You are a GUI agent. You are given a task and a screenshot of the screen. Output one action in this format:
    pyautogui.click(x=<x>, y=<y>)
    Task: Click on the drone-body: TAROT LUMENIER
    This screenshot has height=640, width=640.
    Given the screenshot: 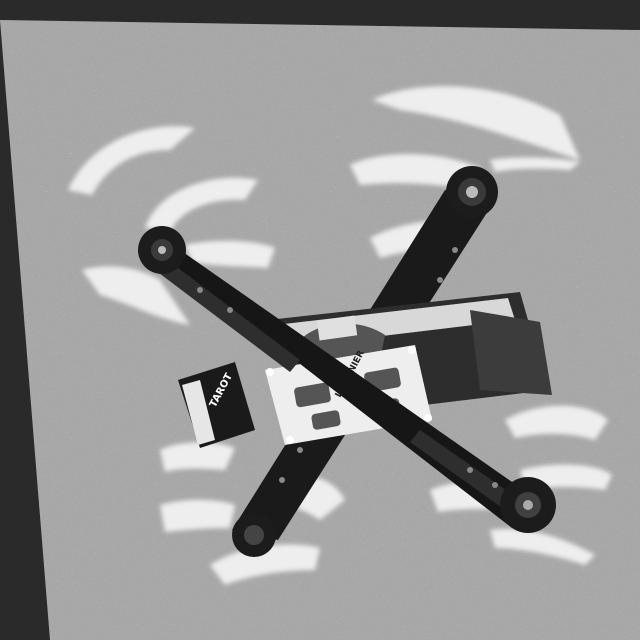 What is the action you would take?
    pyautogui.click(x=365, y=370)
    